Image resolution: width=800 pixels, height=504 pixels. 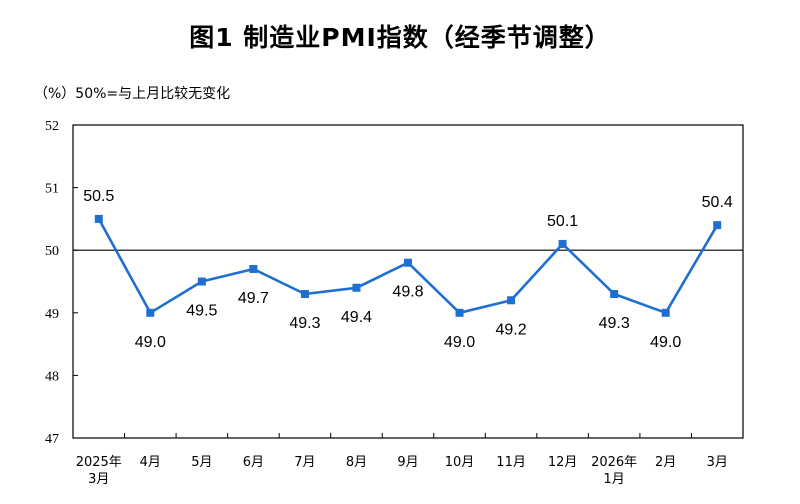 What do you see at coordinates (201, 462) in the screenshot?
I see `x-category-label: 5月` at bounding box center [201, 462].